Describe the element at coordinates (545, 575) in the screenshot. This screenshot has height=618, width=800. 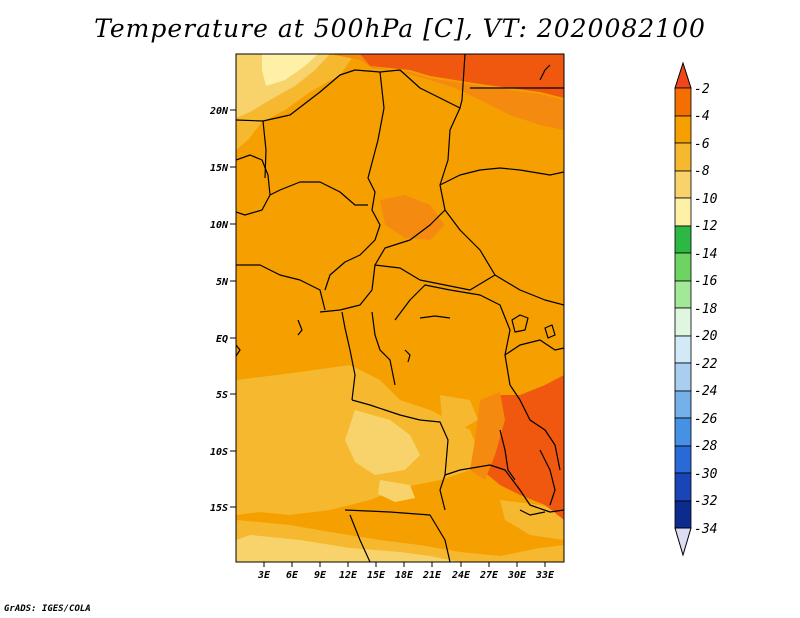
I see `lon-label: 33E` at that location.